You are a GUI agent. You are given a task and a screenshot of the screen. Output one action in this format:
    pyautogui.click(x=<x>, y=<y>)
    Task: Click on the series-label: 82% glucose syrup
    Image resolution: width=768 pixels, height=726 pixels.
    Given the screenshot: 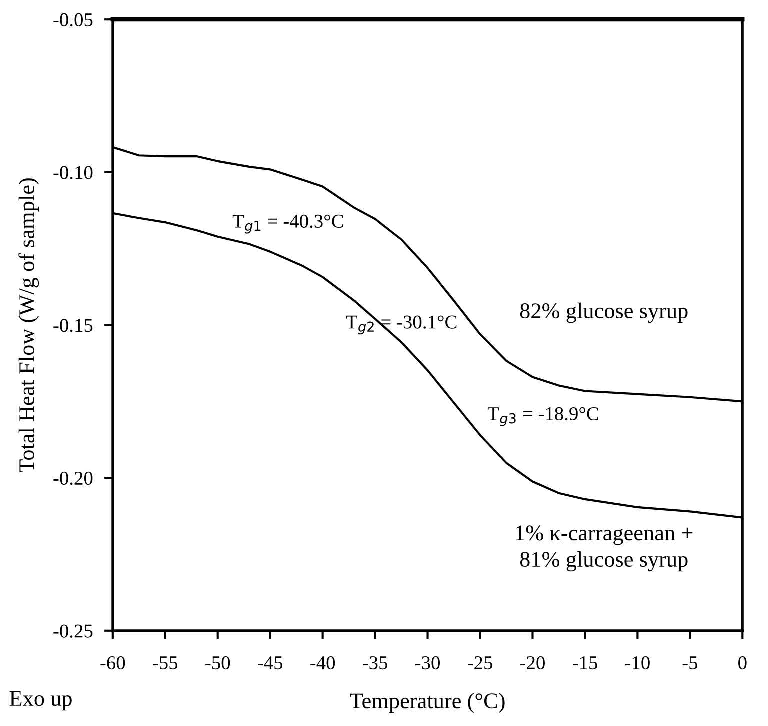 What is the action you would take?
    pyautogui.click(x=604, y=313)
    